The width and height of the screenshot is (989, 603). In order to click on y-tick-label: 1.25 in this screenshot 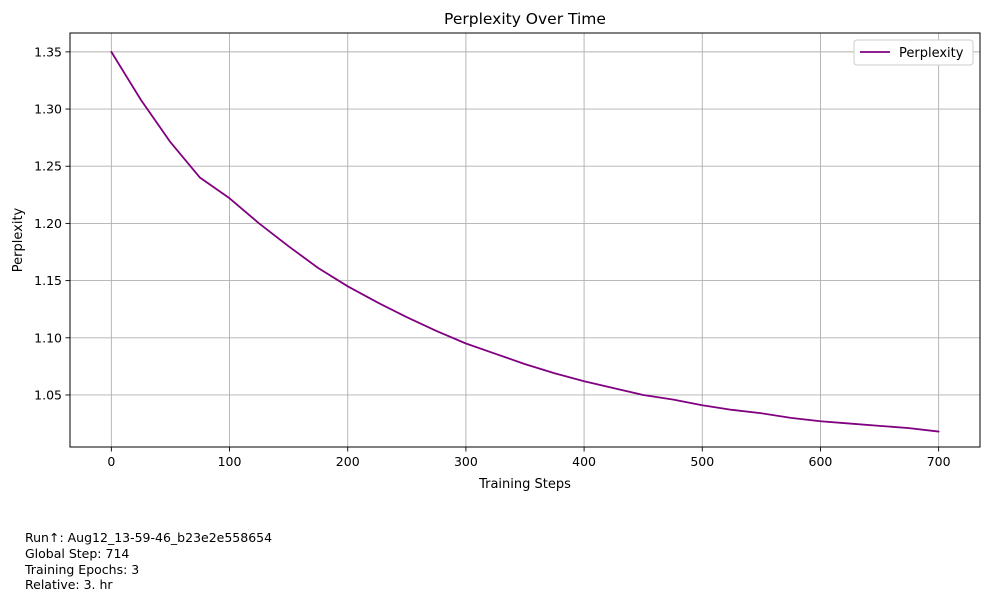, I will do `click(48, 166)`.